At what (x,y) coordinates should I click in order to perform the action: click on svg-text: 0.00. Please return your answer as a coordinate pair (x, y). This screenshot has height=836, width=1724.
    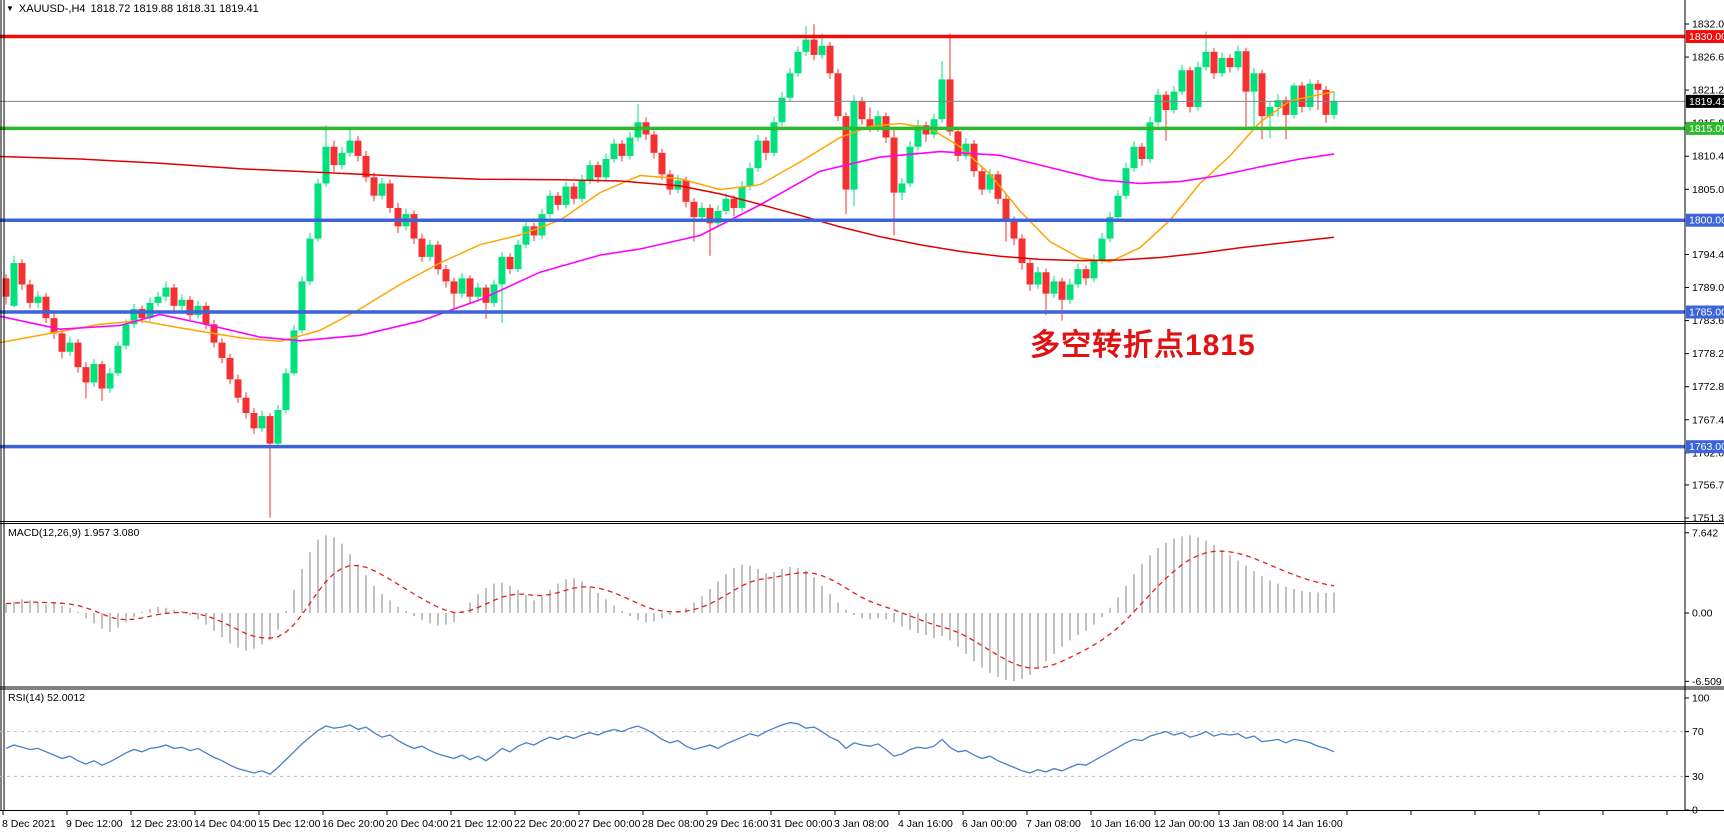
    Looking at the image, I should click on (1702, 614).